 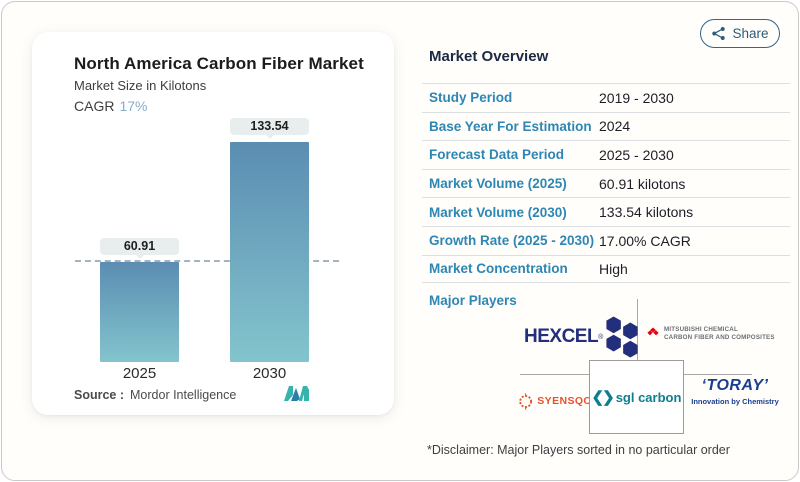 I want to click on bar-value-badge-2030: 133.54, so click(x=269, y=128).